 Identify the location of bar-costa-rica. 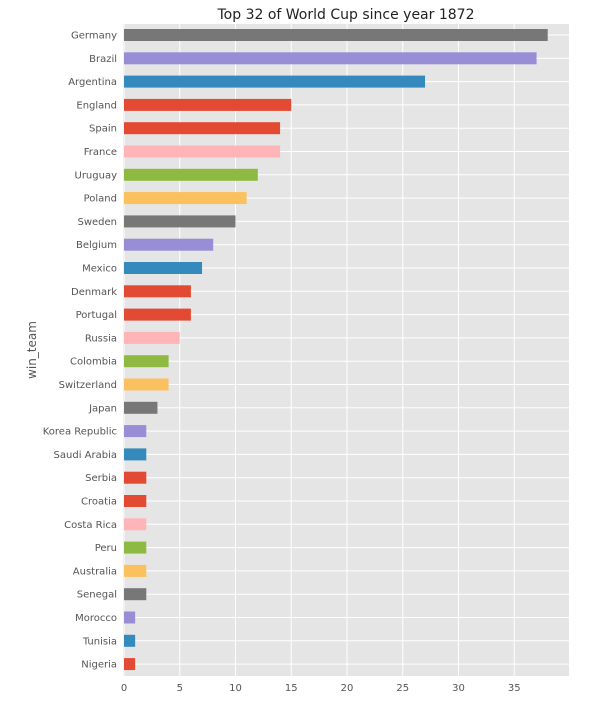
(135, 524).